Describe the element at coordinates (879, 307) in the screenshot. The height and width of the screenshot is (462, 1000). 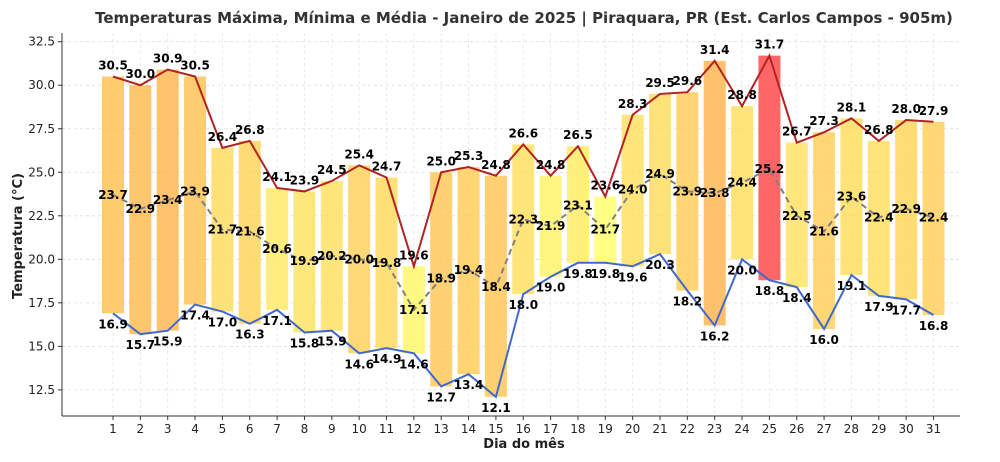
I see `min-value-label: 17.9` at that location.